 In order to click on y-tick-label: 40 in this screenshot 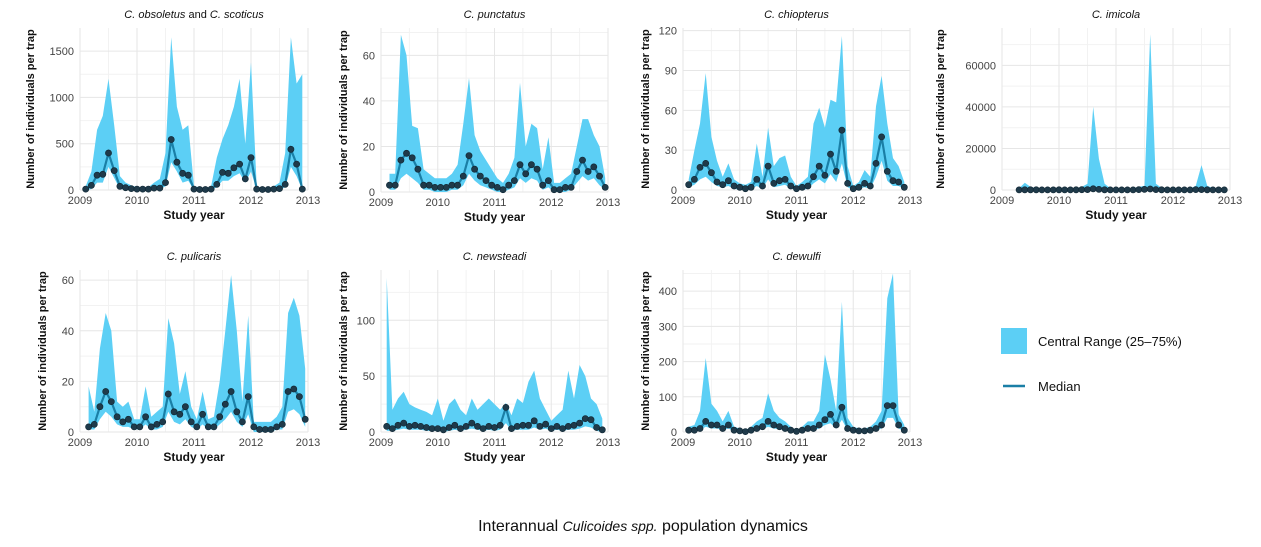, I will do `click(369, 102)`.